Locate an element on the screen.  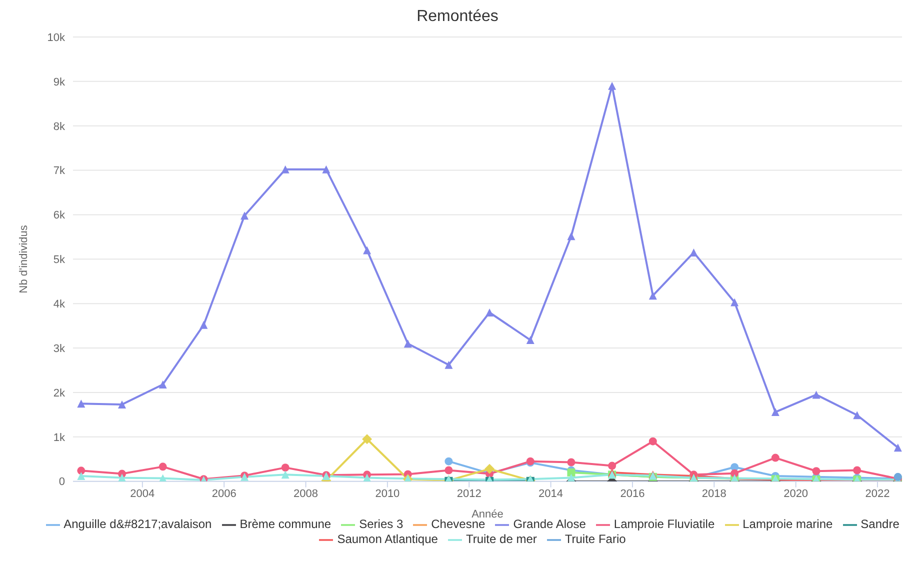
y-tick-label: 3k is located at coordinates (59, 348).